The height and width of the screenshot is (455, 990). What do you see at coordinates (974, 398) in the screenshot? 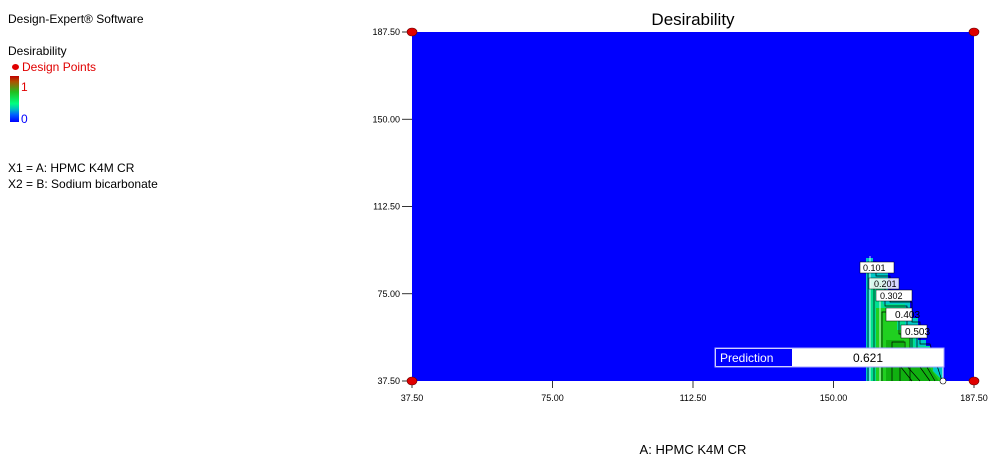
I see `x-tick-label: 187.50` at bounding box center [974, 398].